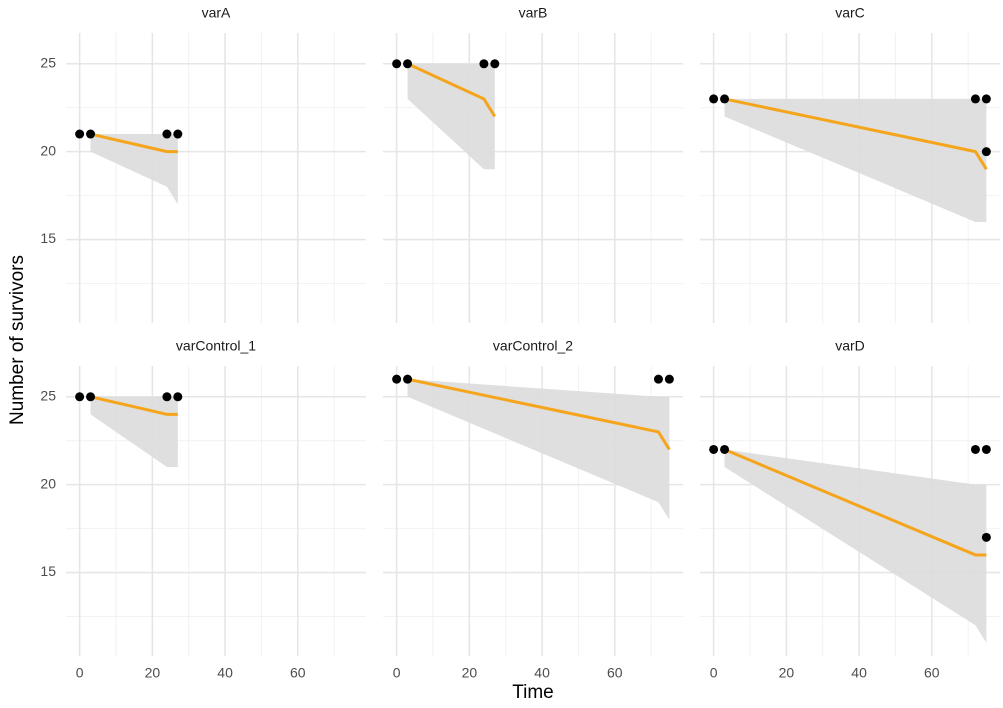 This screenshot has width=1003, height=708. Describe the element at coordinates (17, 340) in the screenshot. I see `y-axis-title: Number of survivors` at that location.